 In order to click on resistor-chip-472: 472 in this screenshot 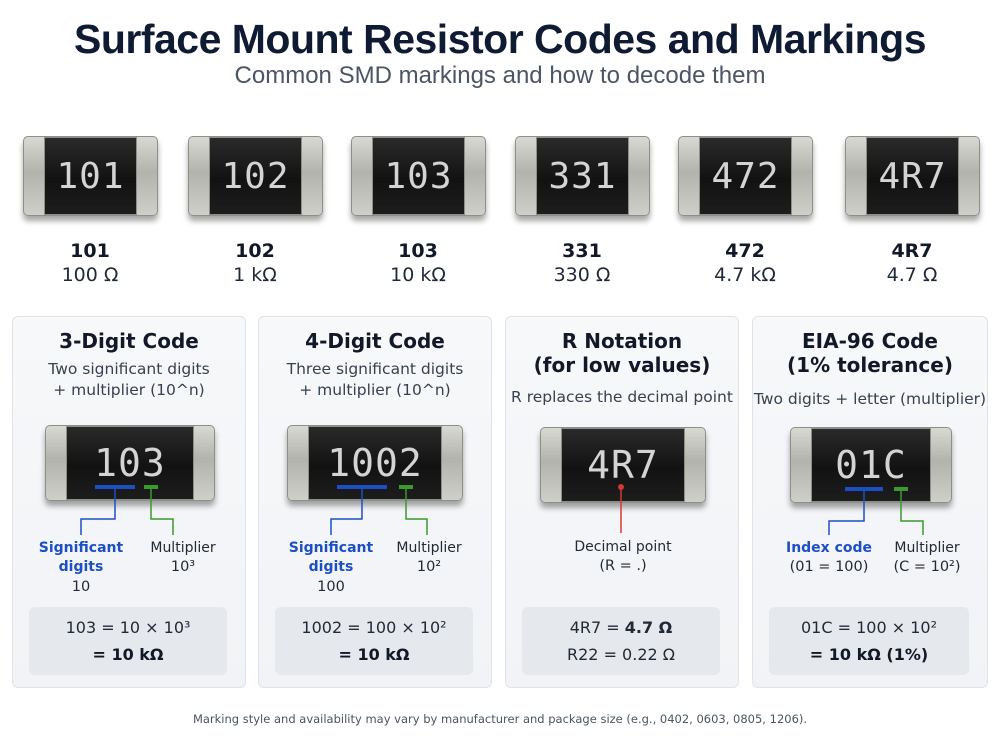, I will do `click(745, 176)`.